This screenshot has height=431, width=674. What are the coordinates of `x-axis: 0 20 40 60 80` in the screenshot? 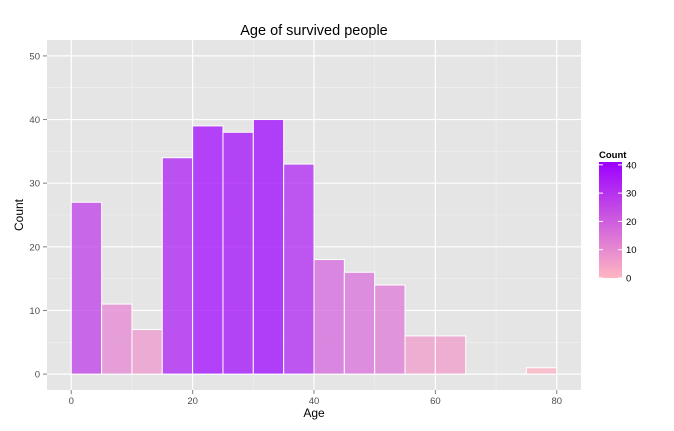 It's located at (315, 398).